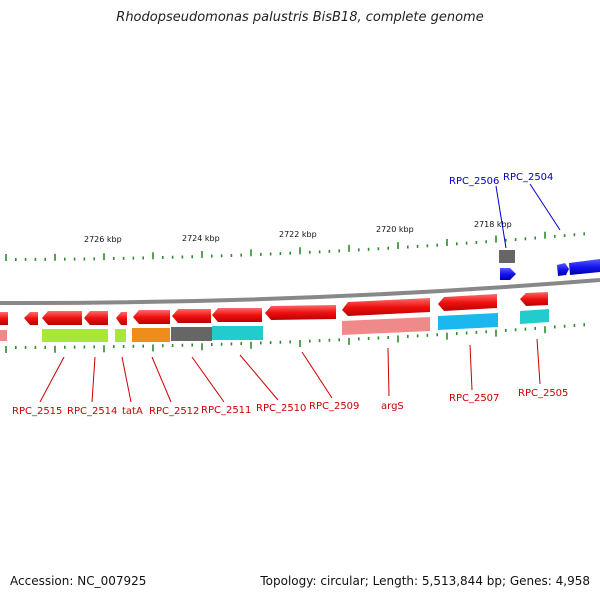 The height and width of the screenshot is (600, 600). Describe the element at coordinates (300, 312) in the screenshot. I see `gene-rpc2509-arrow` at that location.